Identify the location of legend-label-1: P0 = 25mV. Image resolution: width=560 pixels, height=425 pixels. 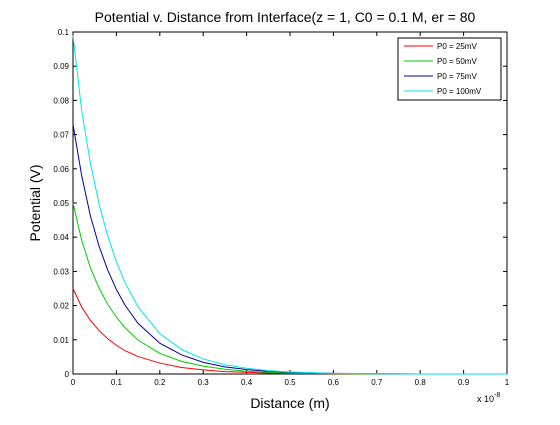
(457, 46).